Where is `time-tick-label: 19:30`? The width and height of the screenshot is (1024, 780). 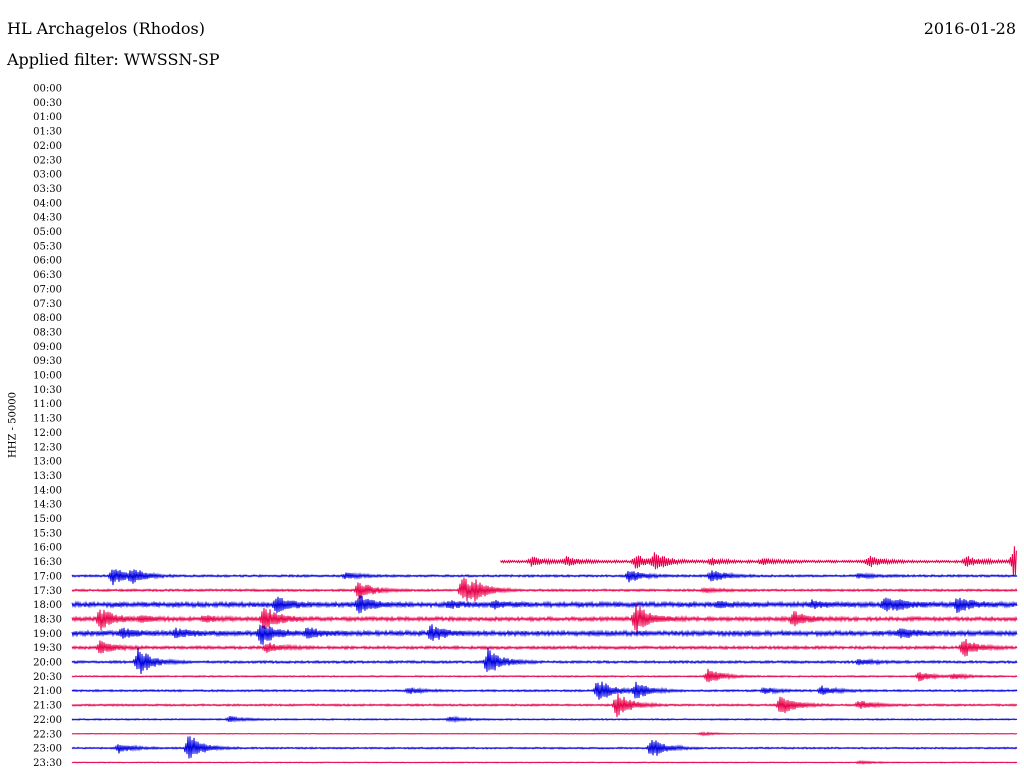 time-tick-label: 19:30 is located at coordinates (47, 648).